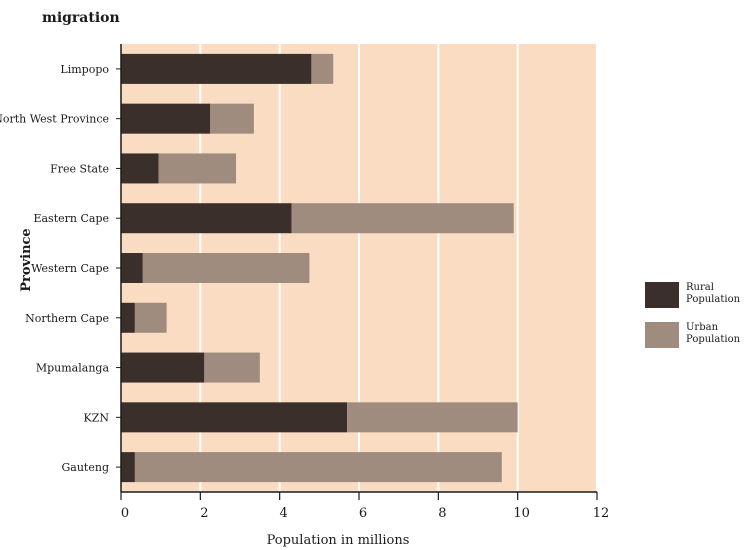 The height and width of the screenshot is (550, 746). What do you see at coordinates (166, 118) in the screenshot?
I see `bar-north-west-province-rural` at bounding box center [166, 118].